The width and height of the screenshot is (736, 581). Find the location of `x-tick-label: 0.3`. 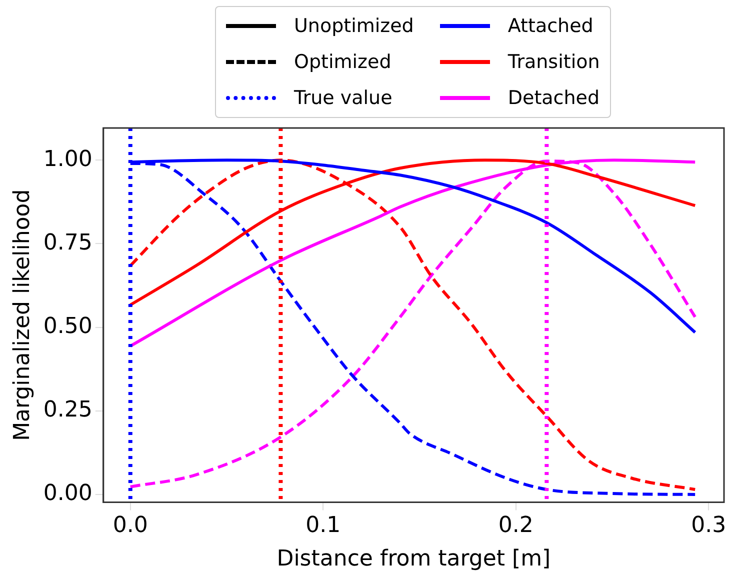

x-tick-label: 0.3 is located at coordinates (708, 525).